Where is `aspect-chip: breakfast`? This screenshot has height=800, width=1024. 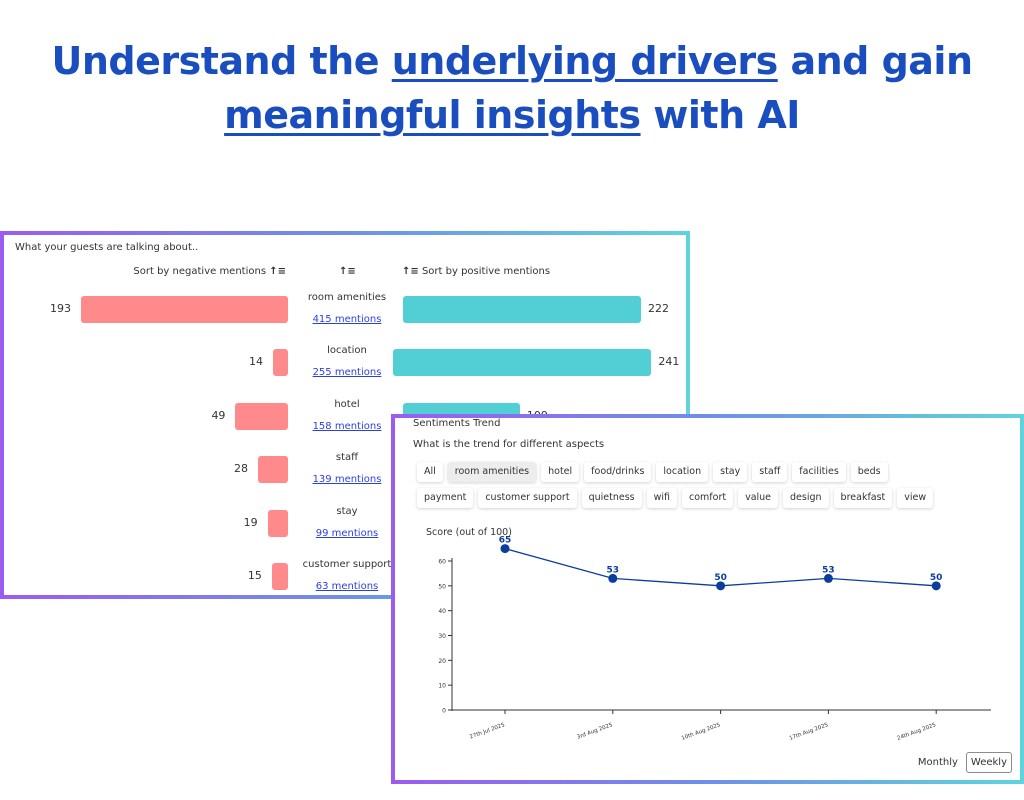 aspect-chip: breakfast is located at coordinates (863, 498).